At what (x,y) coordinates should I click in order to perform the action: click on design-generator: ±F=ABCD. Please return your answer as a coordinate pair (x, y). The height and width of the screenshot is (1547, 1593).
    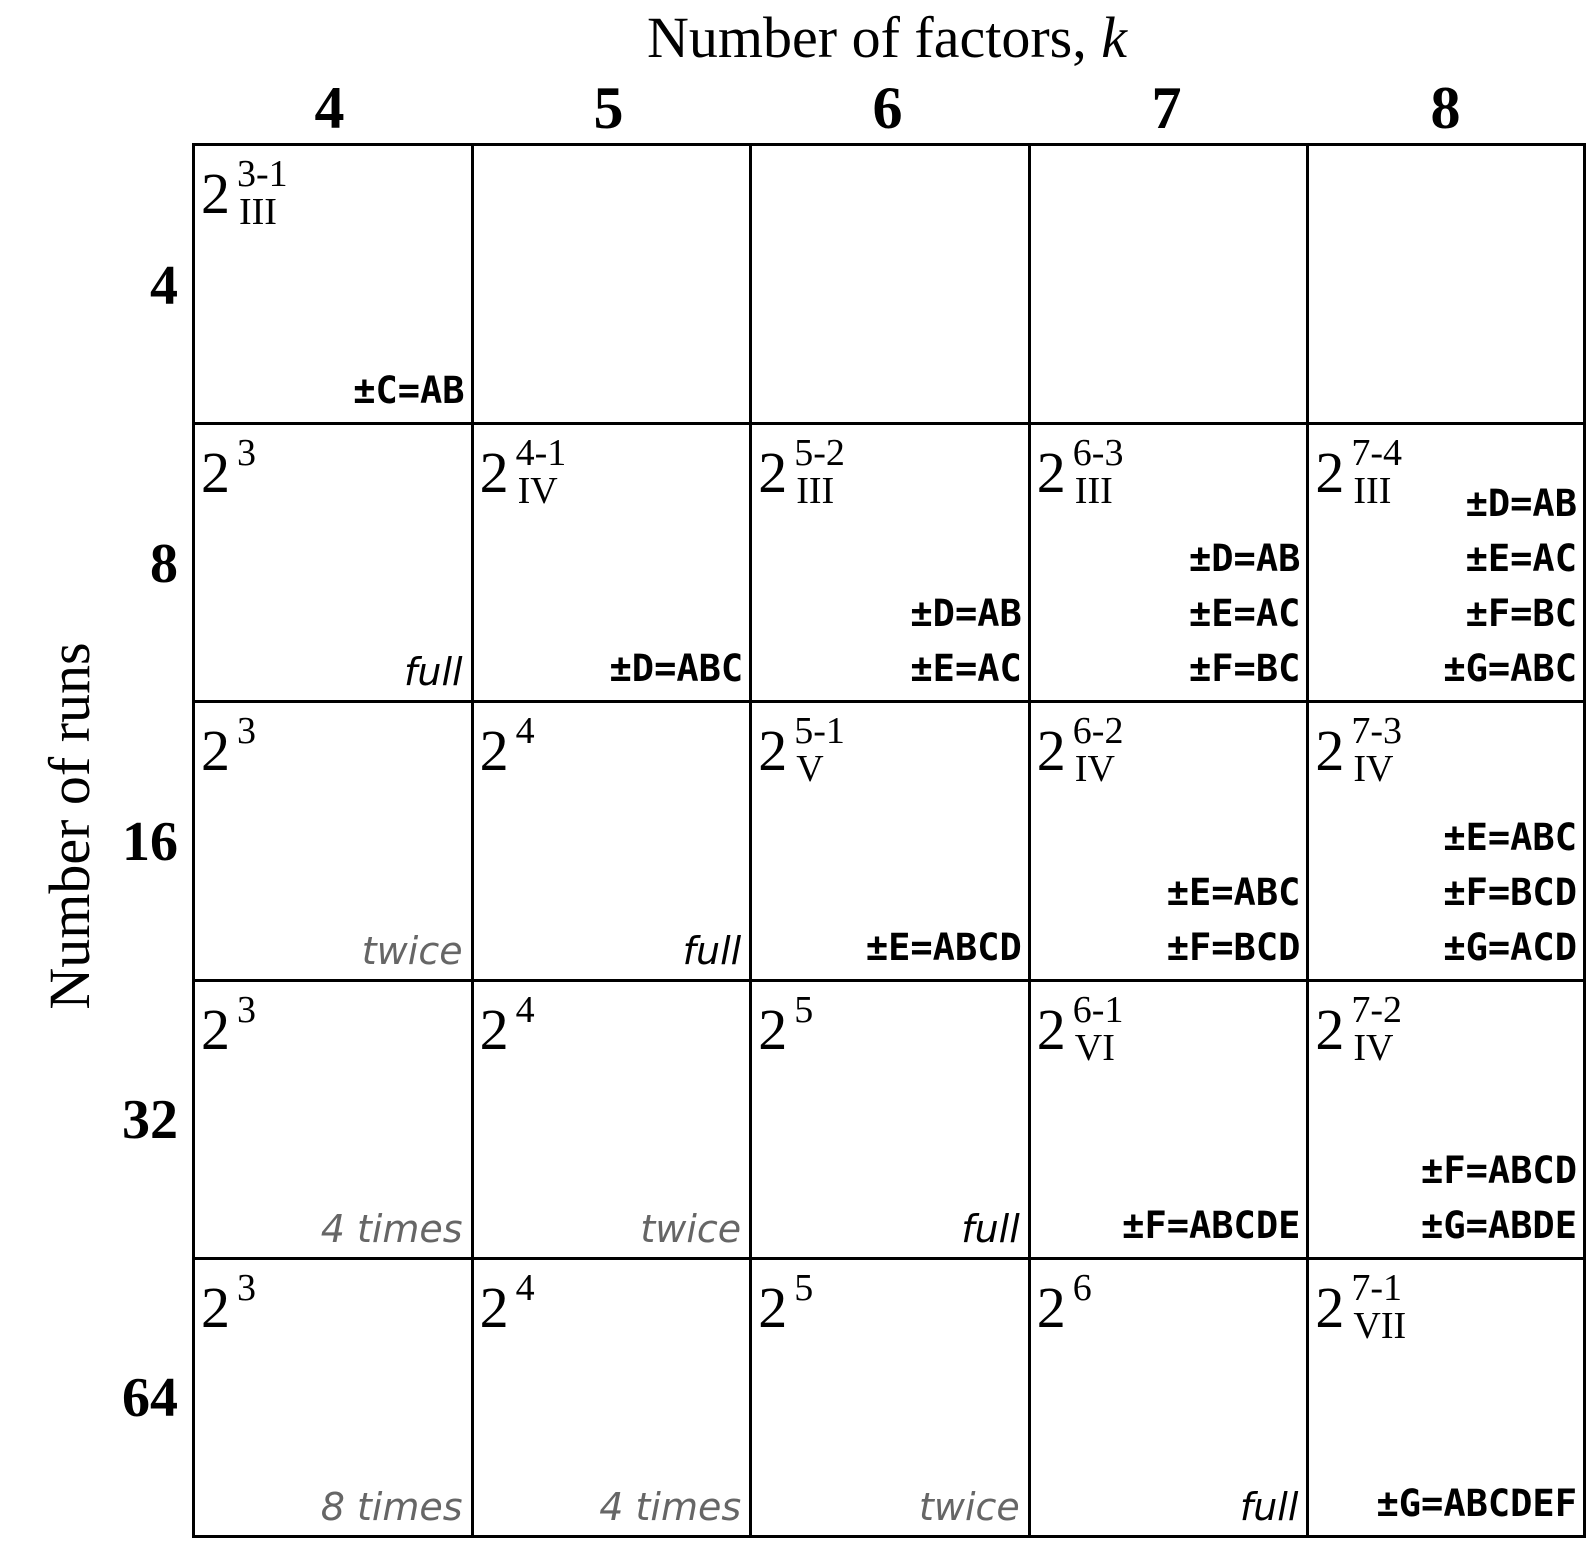
    Looking at the image, I should click on (1499, 1171).